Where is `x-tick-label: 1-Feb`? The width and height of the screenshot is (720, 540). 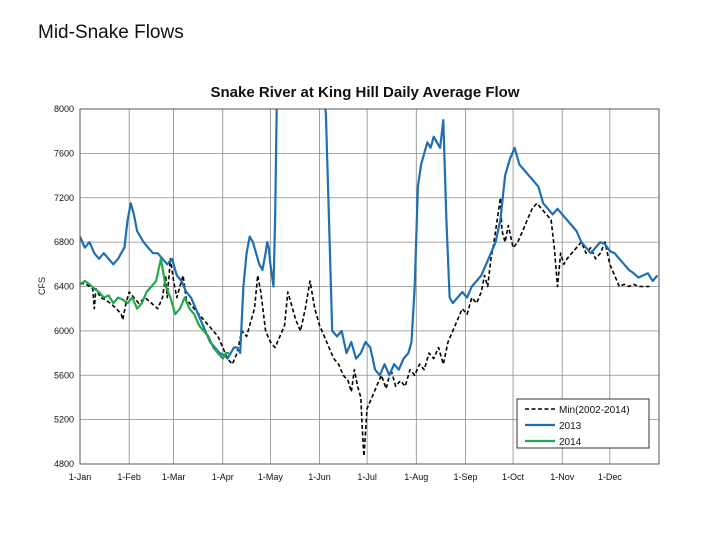
x-tick-label: 1-Feb is located at coordinates (129, 477).